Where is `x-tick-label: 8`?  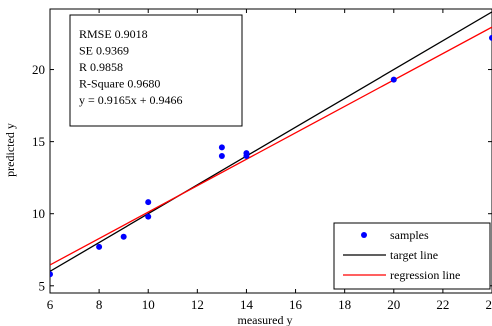
x-tick-label: 8 is located at coordinates (99, 304).